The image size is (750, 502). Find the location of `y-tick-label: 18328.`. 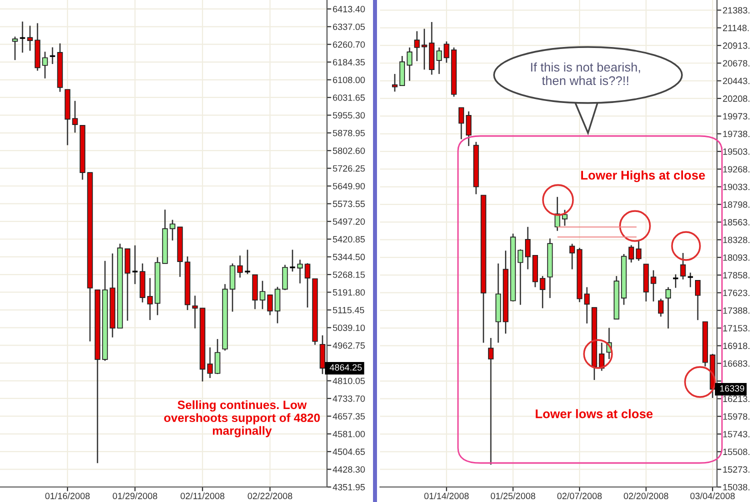

y-tick-label: 18328. is located at coordinates (736, 240).